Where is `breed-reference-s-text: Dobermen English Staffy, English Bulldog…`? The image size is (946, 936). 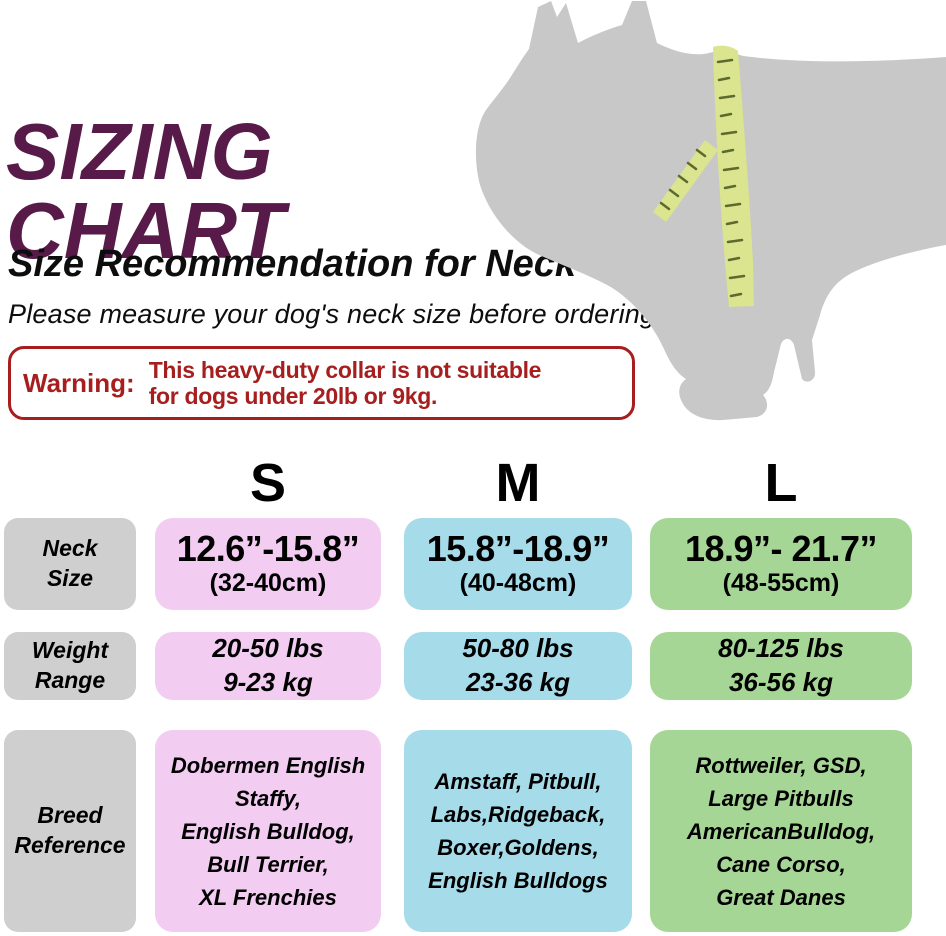 breed-reference-s-text: Dobermen English Staffy, English Bulldog… is located at coordinates (268, 831).